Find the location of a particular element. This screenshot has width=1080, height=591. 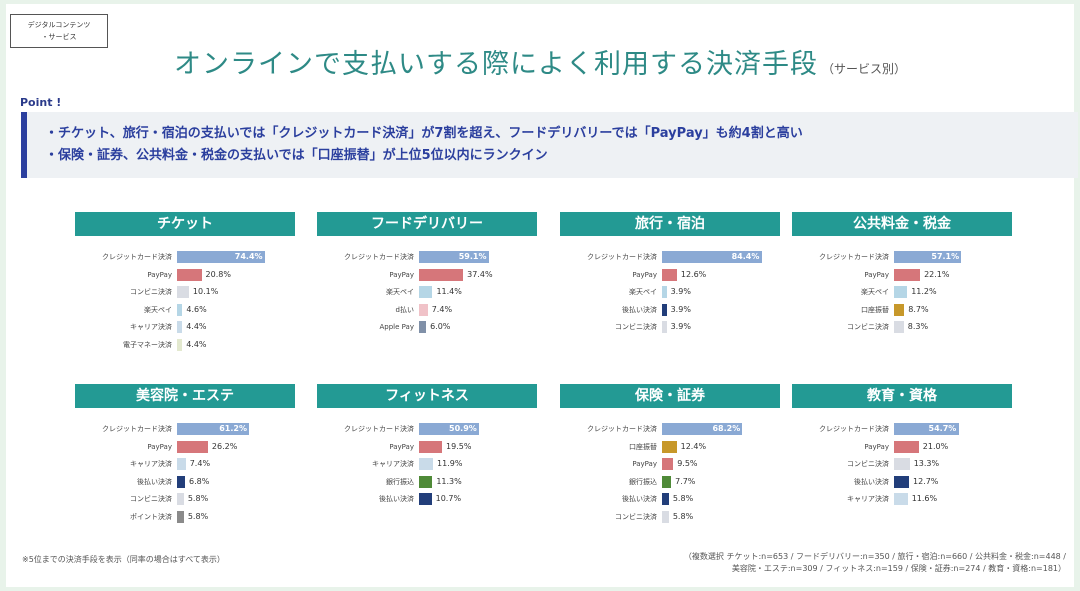

chart-row: クレジットカード決済 68.2% is located at coordinates (670, 429).